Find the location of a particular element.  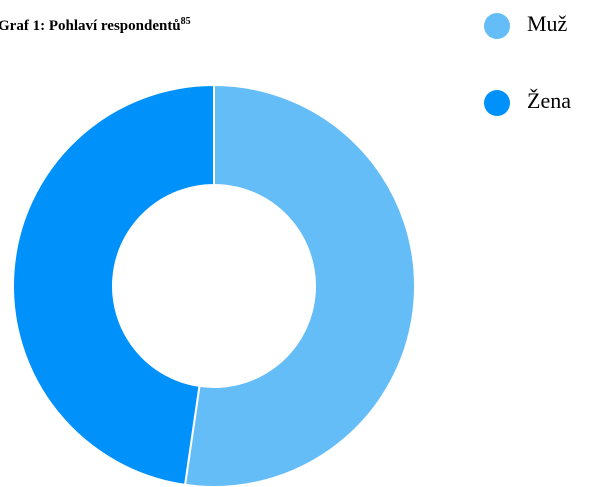

title-text: Graf 1: Pohlaví respondentů is located at coordinates (90, 26).